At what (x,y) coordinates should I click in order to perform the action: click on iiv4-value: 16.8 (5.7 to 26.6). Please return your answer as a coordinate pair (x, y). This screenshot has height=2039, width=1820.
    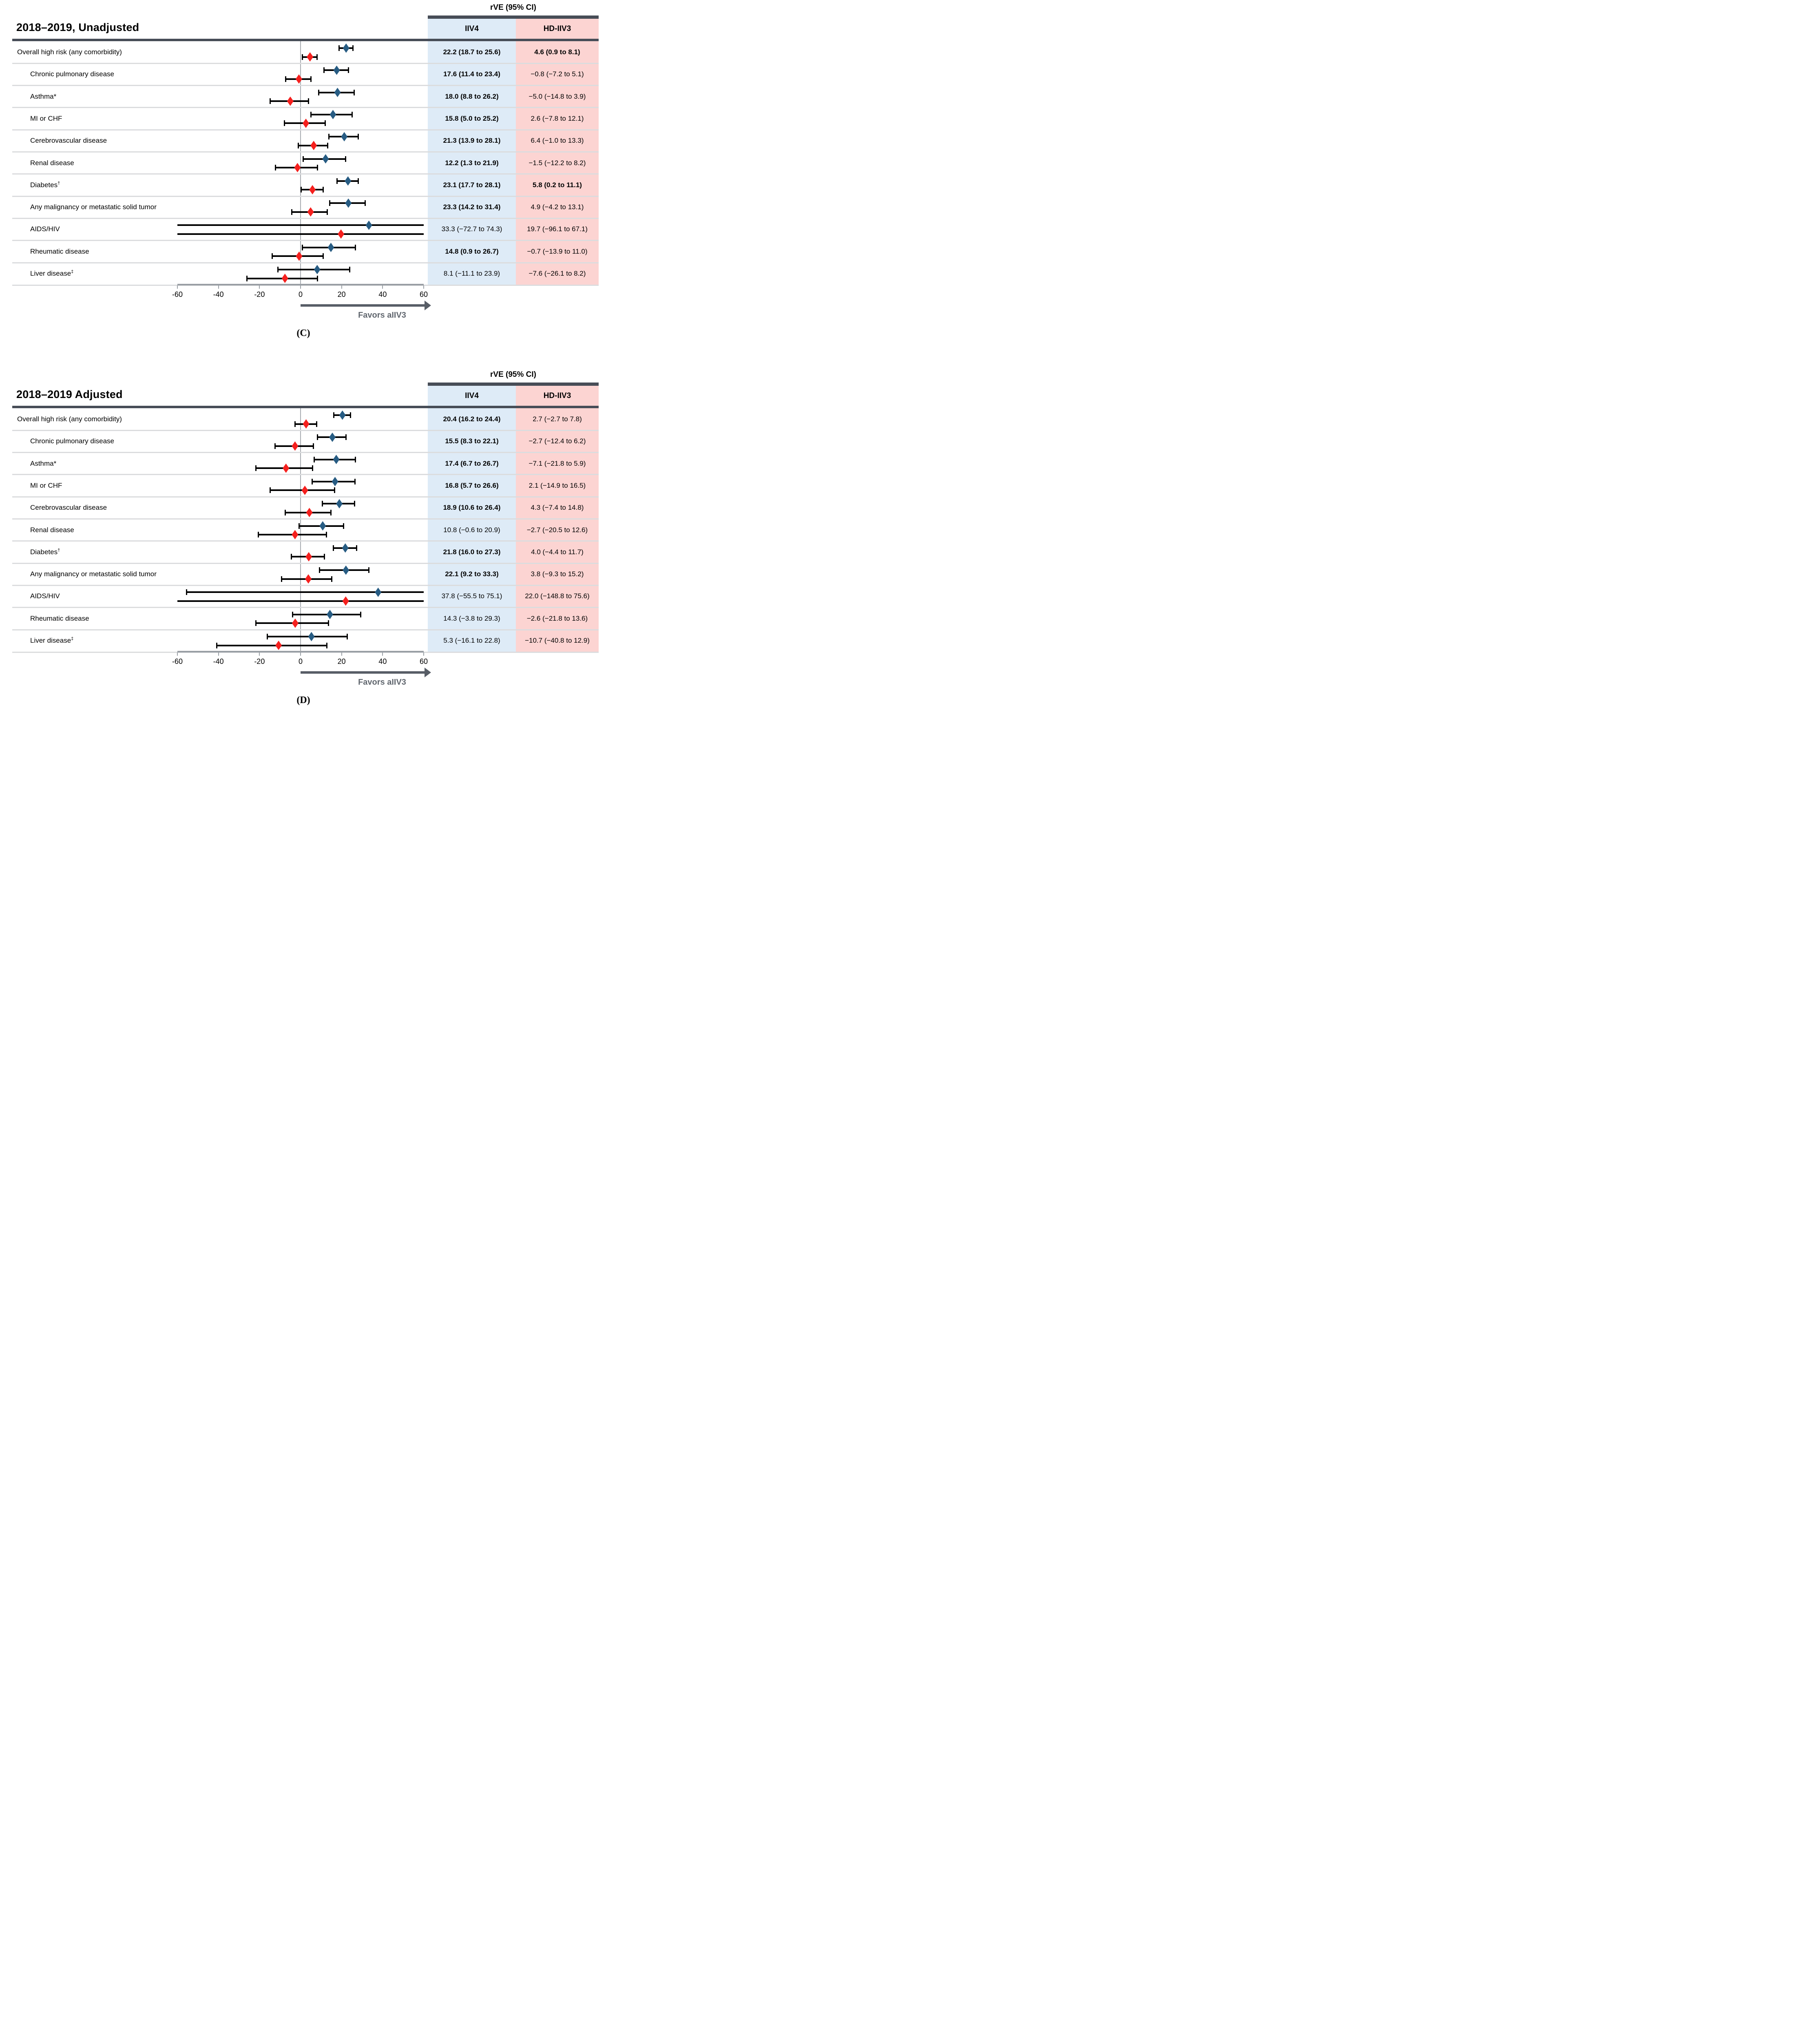
    Looking at the image, I should click on (472, 485).